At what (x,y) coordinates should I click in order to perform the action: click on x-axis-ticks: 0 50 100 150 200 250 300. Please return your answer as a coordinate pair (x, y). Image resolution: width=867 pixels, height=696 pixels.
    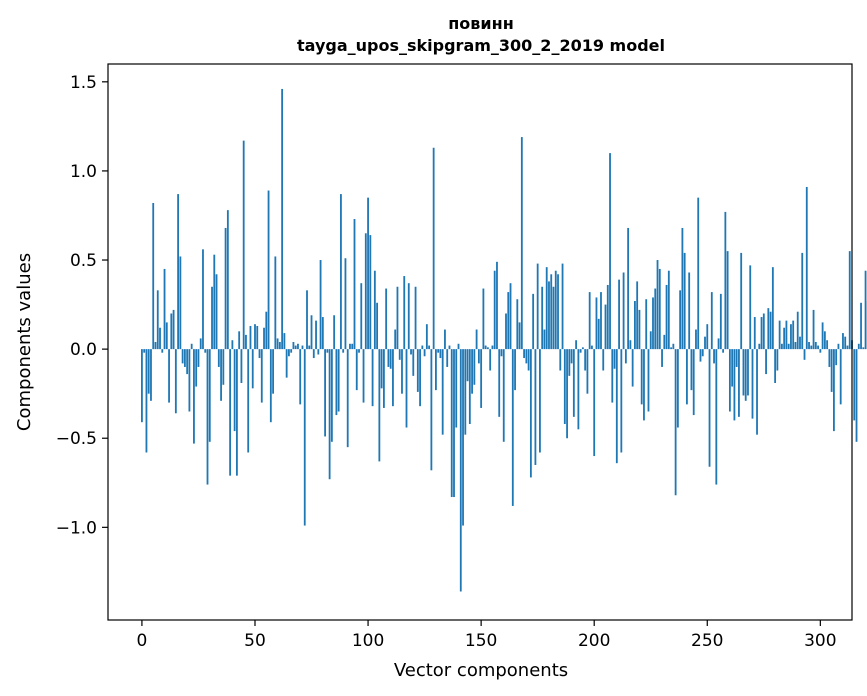
    Looking at the image, I should click on (487, 635).